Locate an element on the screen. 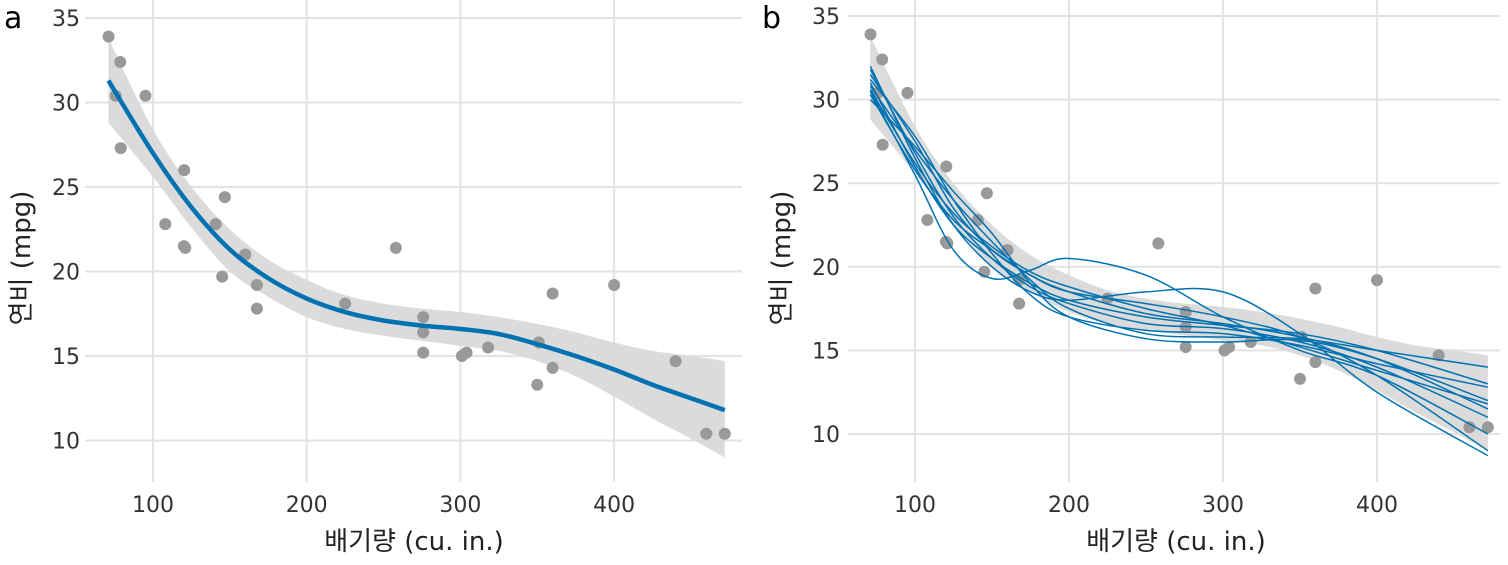 The image size is (1508, 565). x-axis-label-a: 배기량 (cu. in.) is located at coordinates (414, 542).